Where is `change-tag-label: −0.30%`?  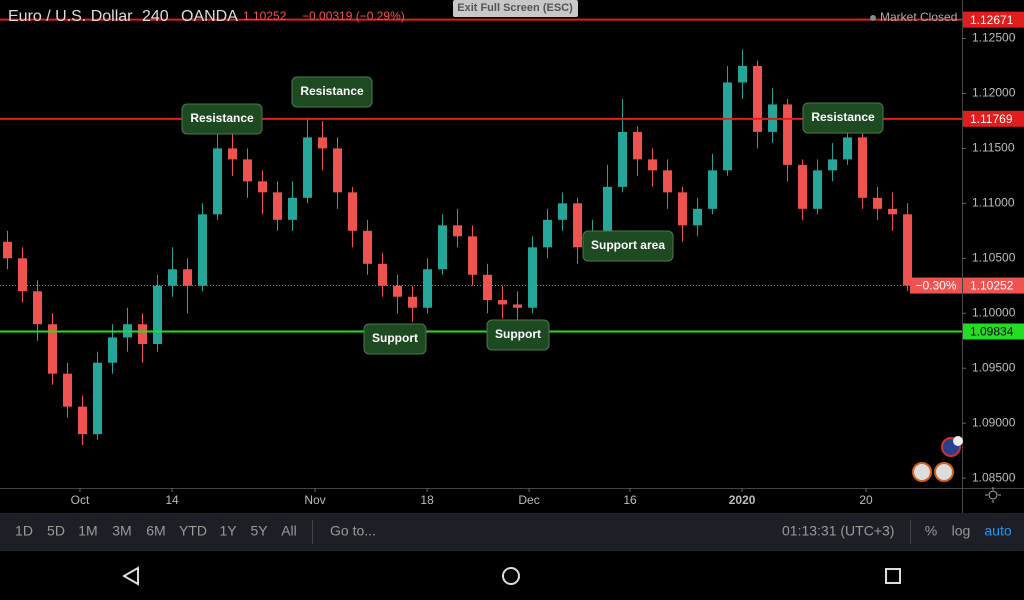 change-tag-label: −0.30% is located at coordinates (935, 286).